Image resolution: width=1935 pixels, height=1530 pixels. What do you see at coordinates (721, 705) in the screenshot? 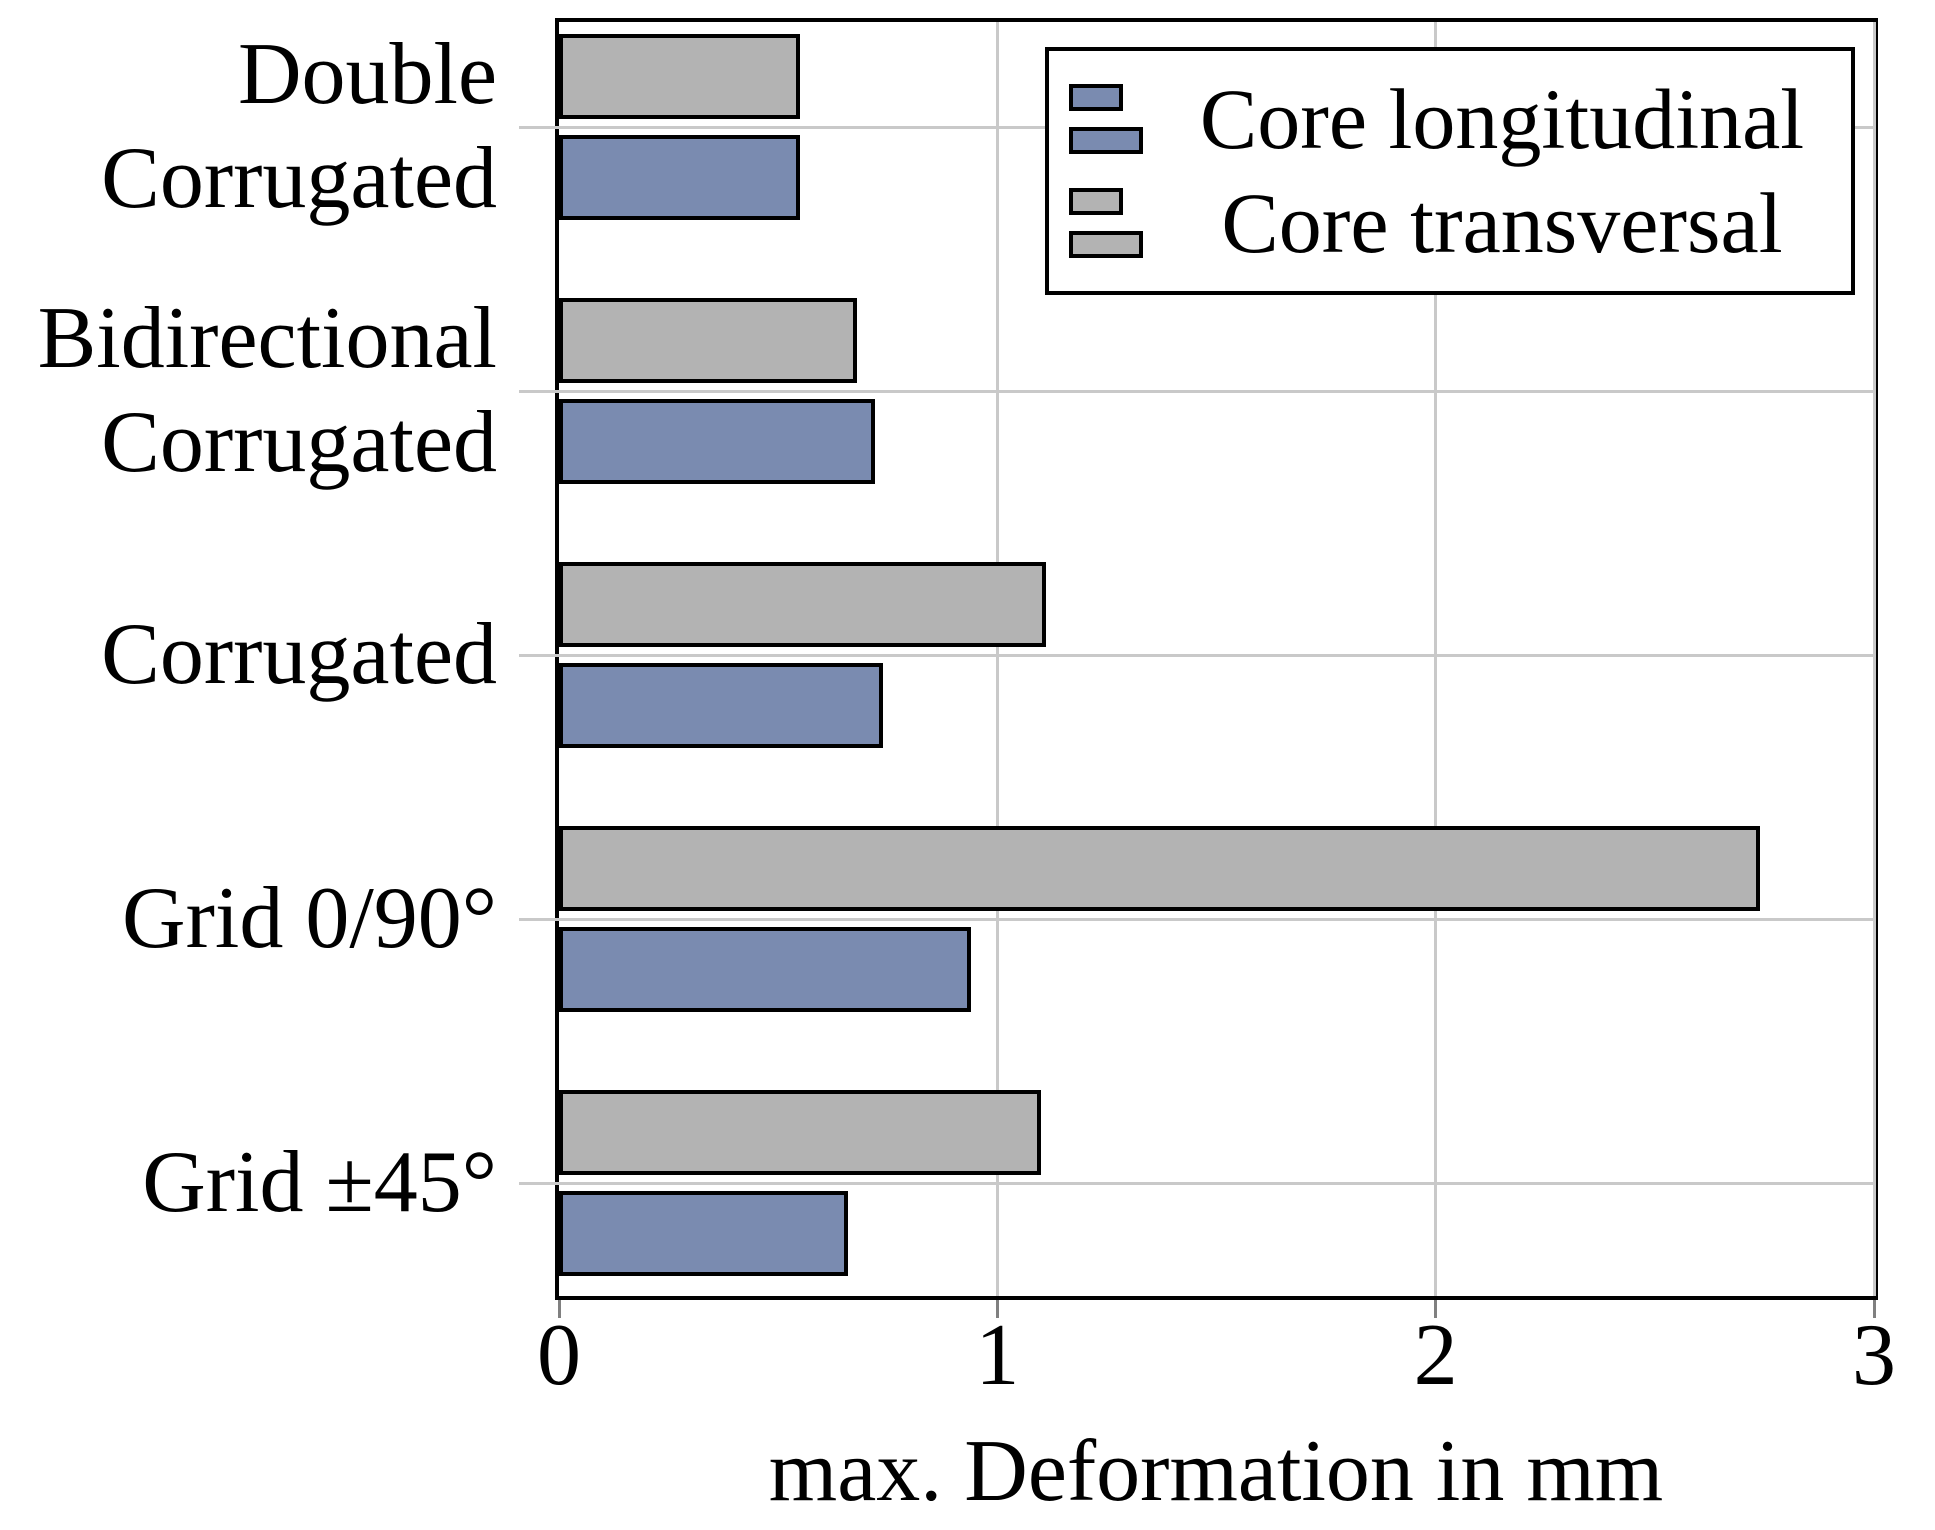
I see `bar-core-longitudinal-corrugated` at bounding box center [721, 705].